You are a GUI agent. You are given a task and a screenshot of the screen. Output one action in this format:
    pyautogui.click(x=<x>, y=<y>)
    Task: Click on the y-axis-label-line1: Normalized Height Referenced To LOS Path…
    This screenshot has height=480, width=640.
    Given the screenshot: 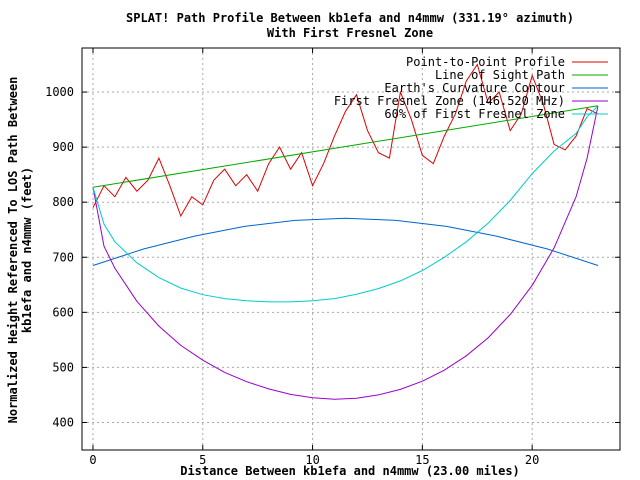 What is the action you would take?
    pyautogui.click(x=13, y=250)
    